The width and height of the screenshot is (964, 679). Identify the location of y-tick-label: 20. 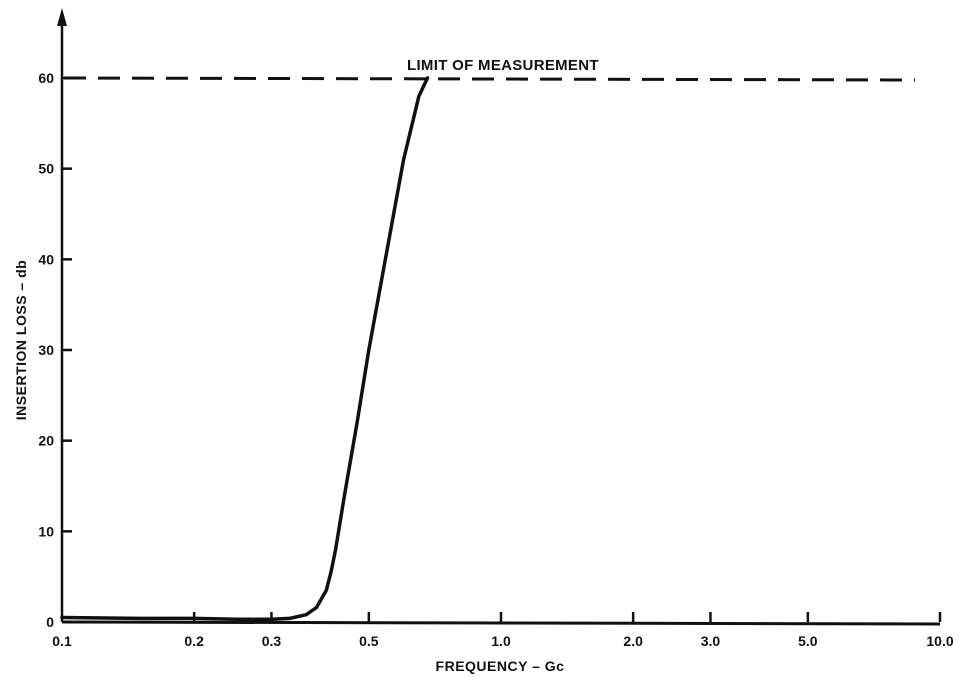
(46, 441).